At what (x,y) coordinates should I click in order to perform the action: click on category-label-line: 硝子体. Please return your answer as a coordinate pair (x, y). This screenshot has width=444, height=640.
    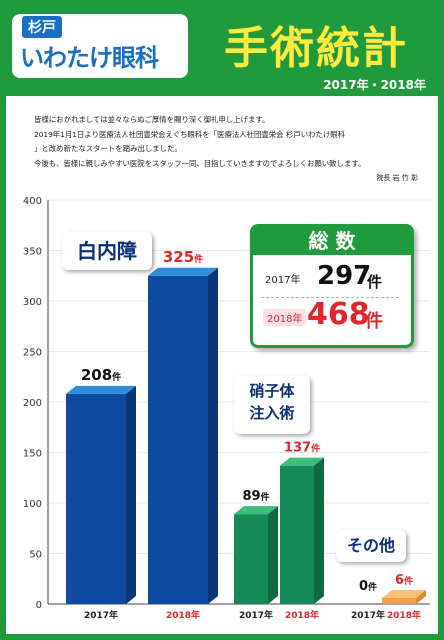
    Looking at the image, I should click on (272, 391).